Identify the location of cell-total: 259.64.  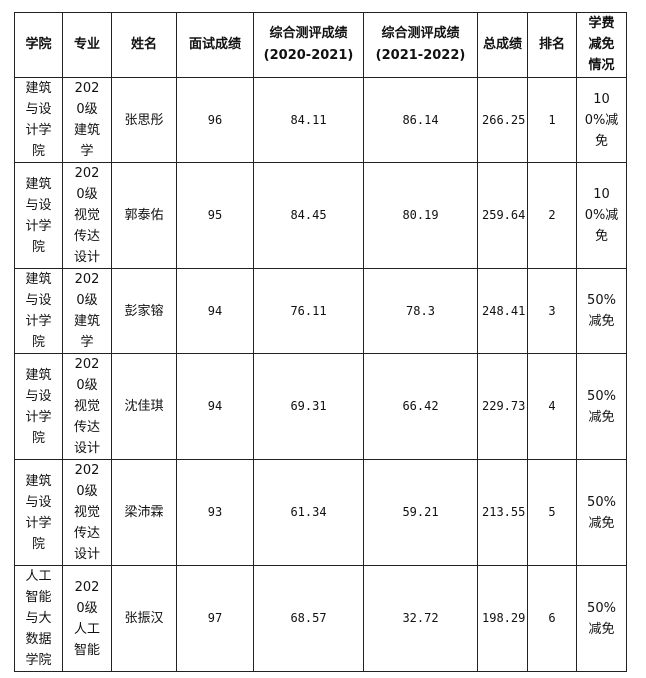
(502, 215).